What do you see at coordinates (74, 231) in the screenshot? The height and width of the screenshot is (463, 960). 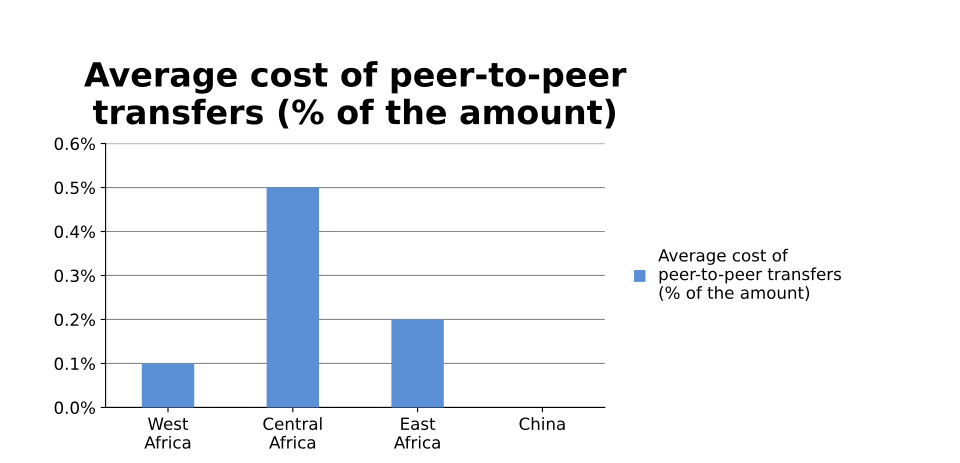 I see `y-tick-label: 0.4%` at bounding box center [74, 231].